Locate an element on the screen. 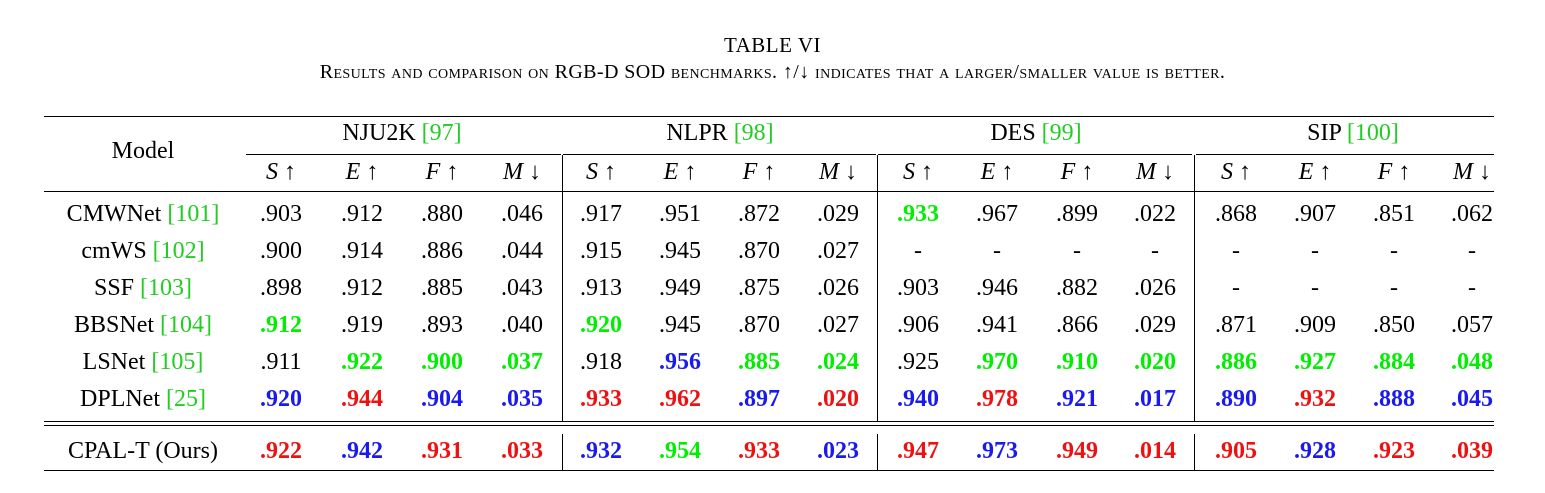  table-cell: .045 is located at coordinates (1472, 399).